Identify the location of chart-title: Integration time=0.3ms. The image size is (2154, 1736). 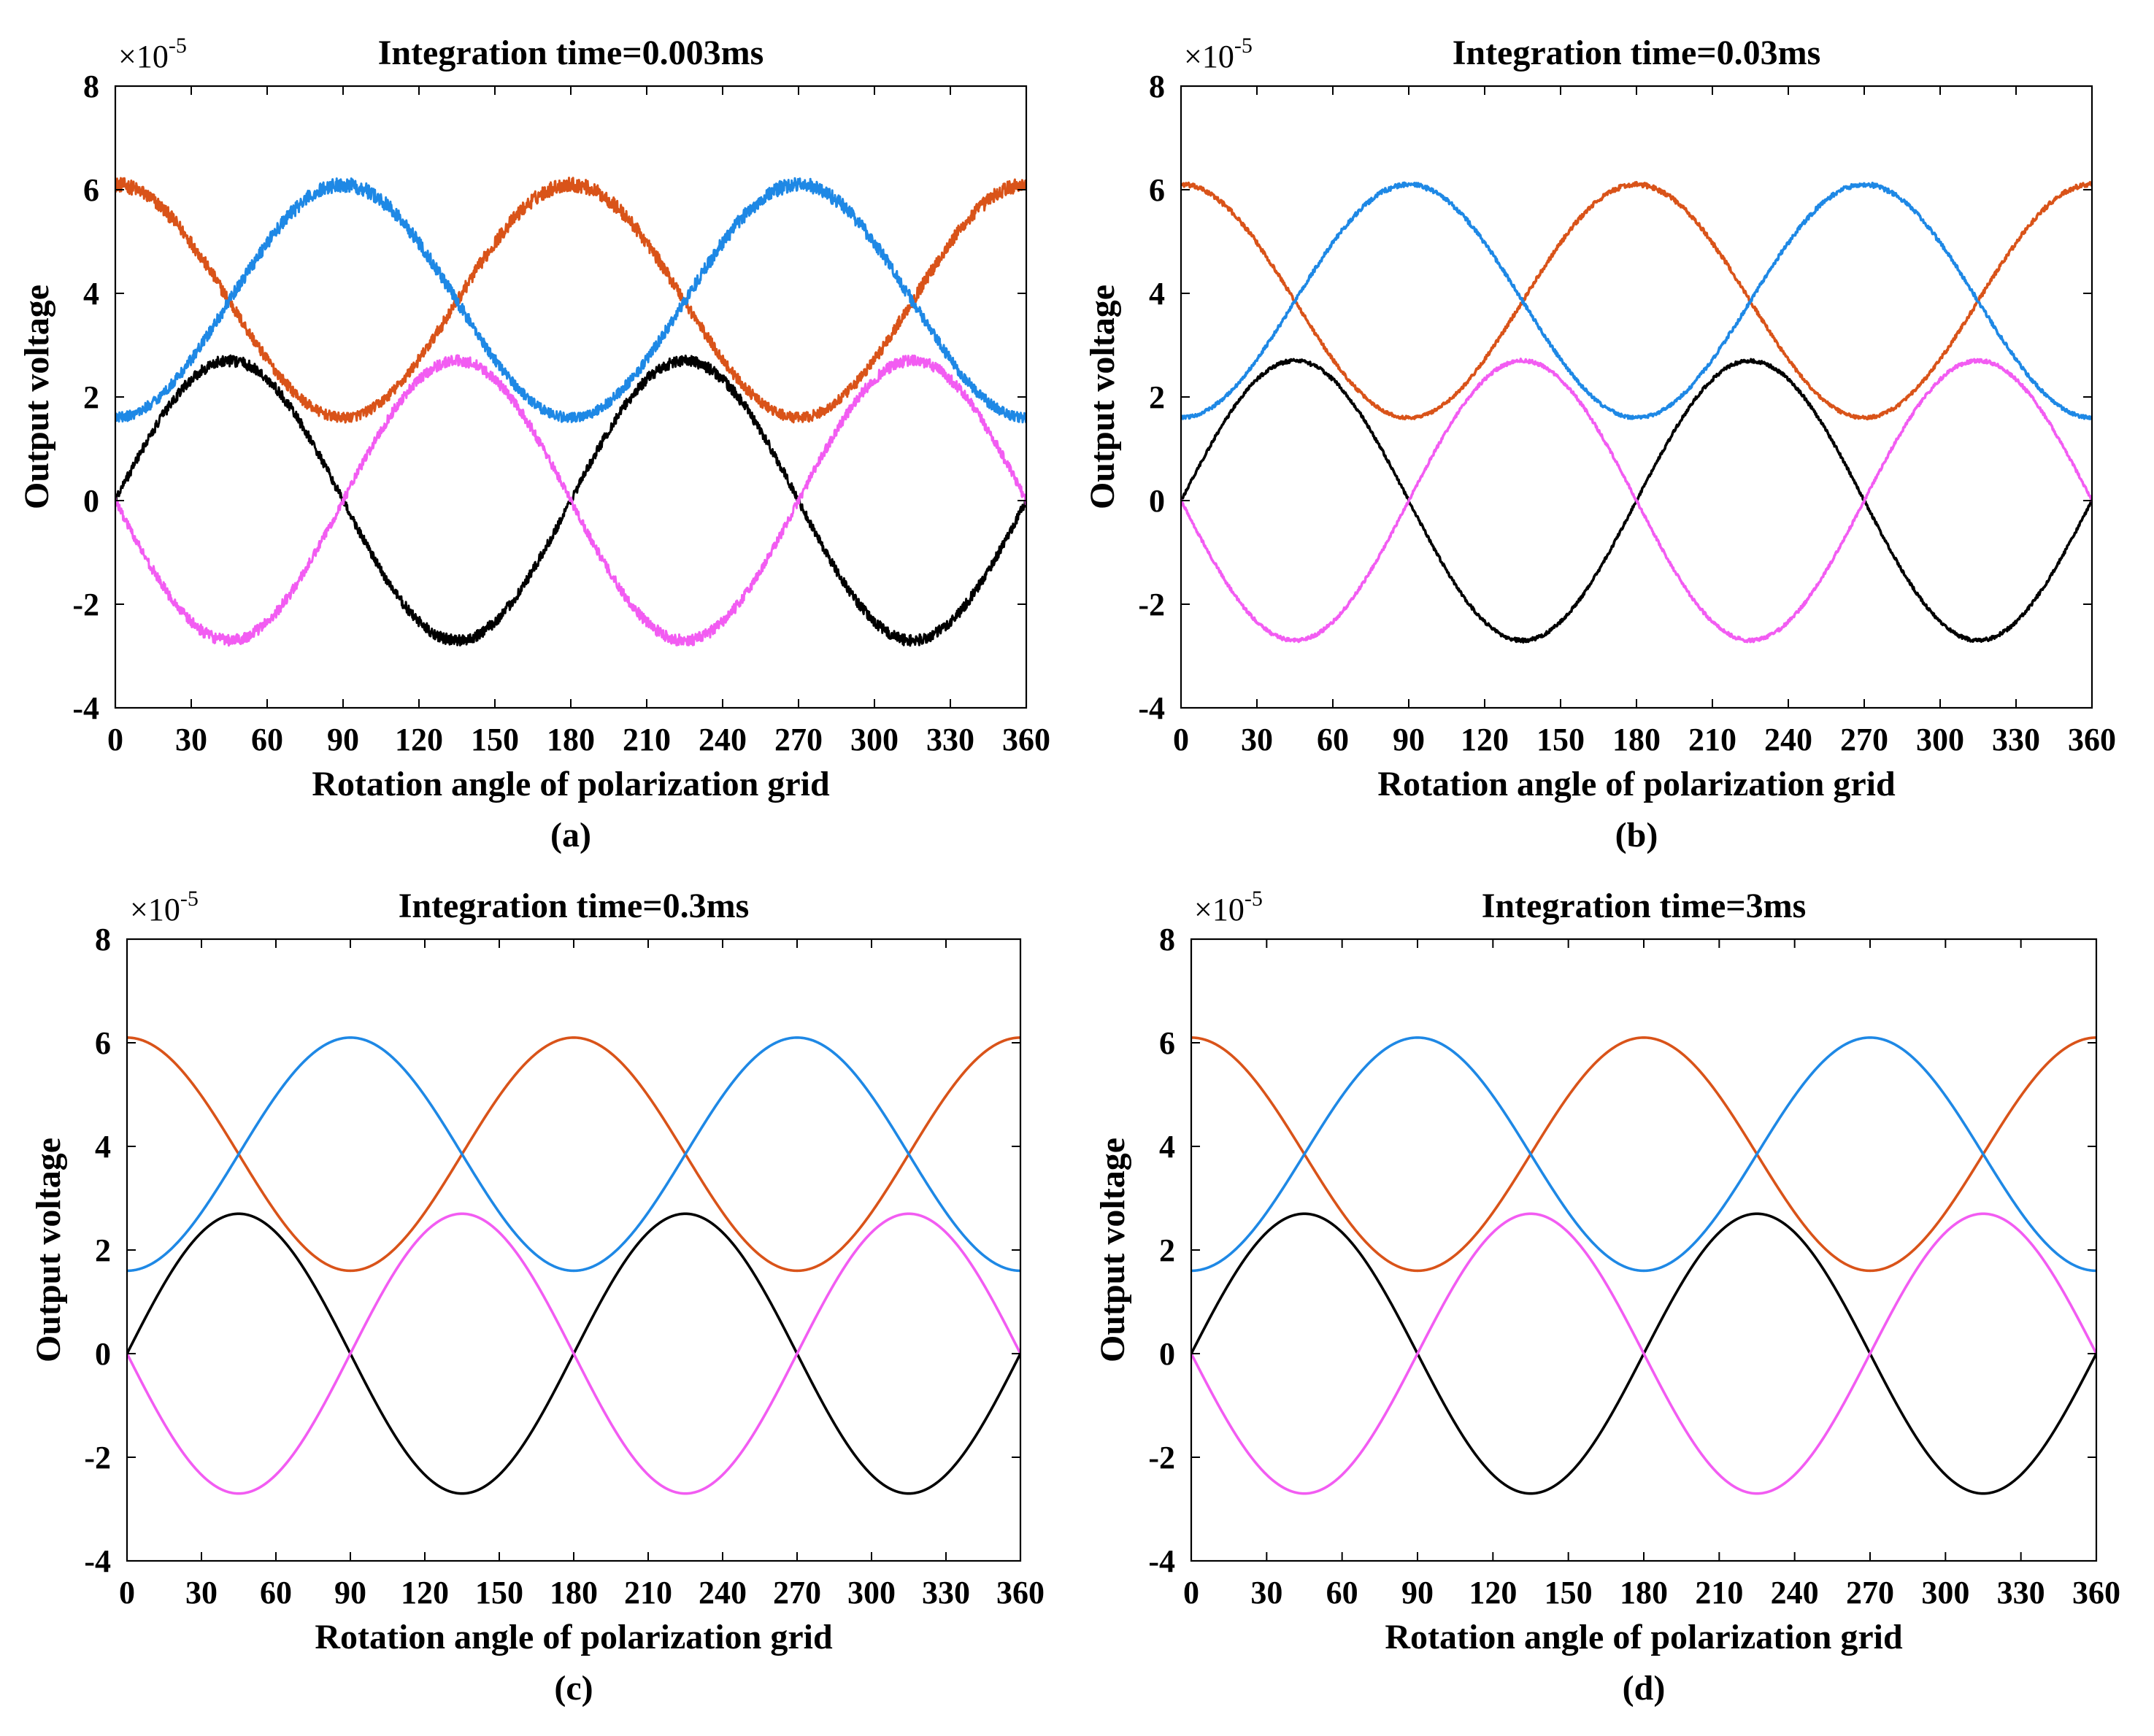
(574, 906).